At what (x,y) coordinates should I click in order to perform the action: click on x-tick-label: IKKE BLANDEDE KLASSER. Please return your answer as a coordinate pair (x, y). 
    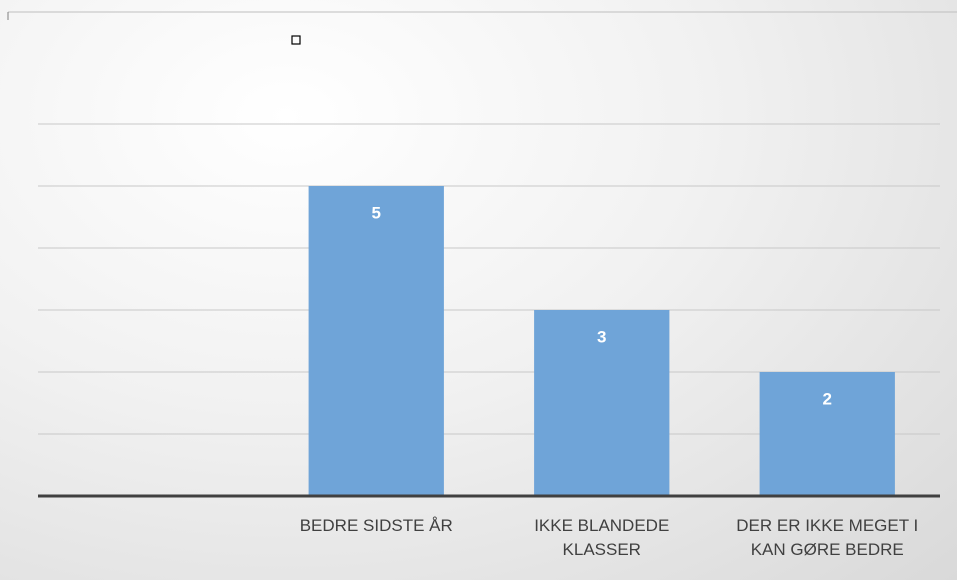
    Looking at the image, I should click on (602, 537).